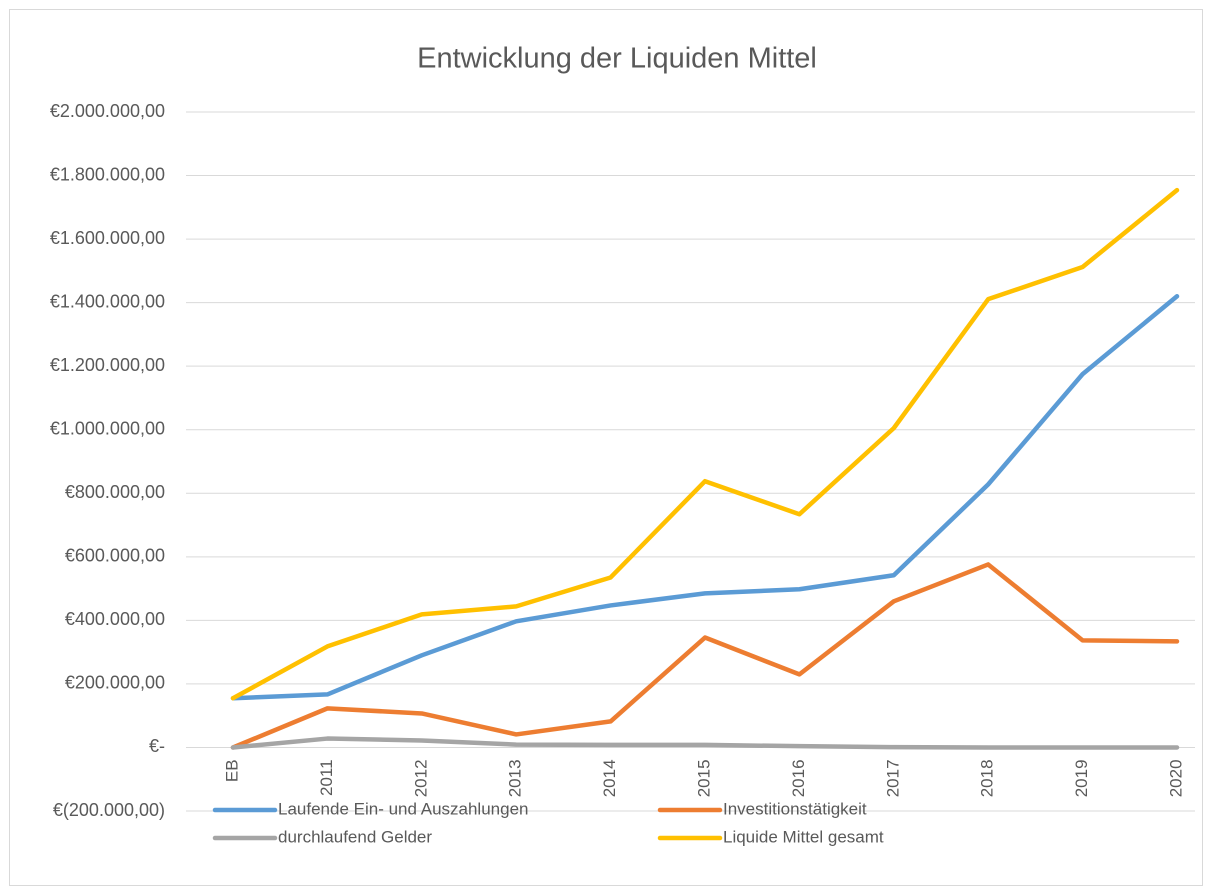 The height and width of the screenshot is (896, 1213). Describe the element at coordinates (705, 743) in the screenshot. I see `series-line` at that location.